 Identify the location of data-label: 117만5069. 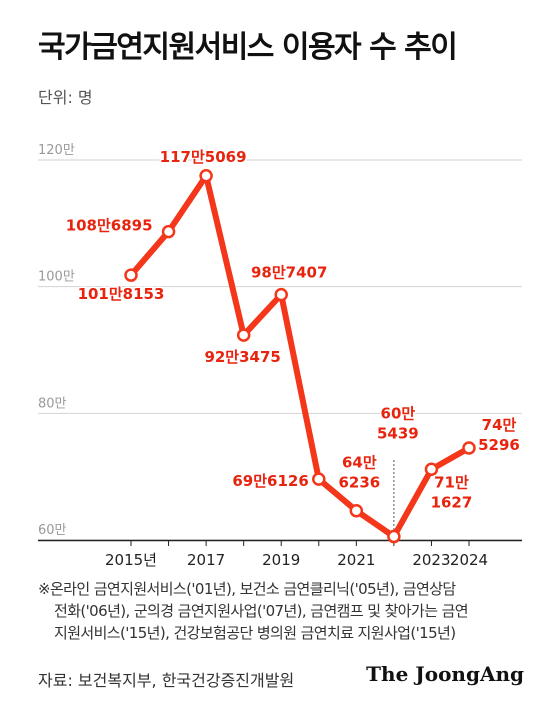
(203, 157).